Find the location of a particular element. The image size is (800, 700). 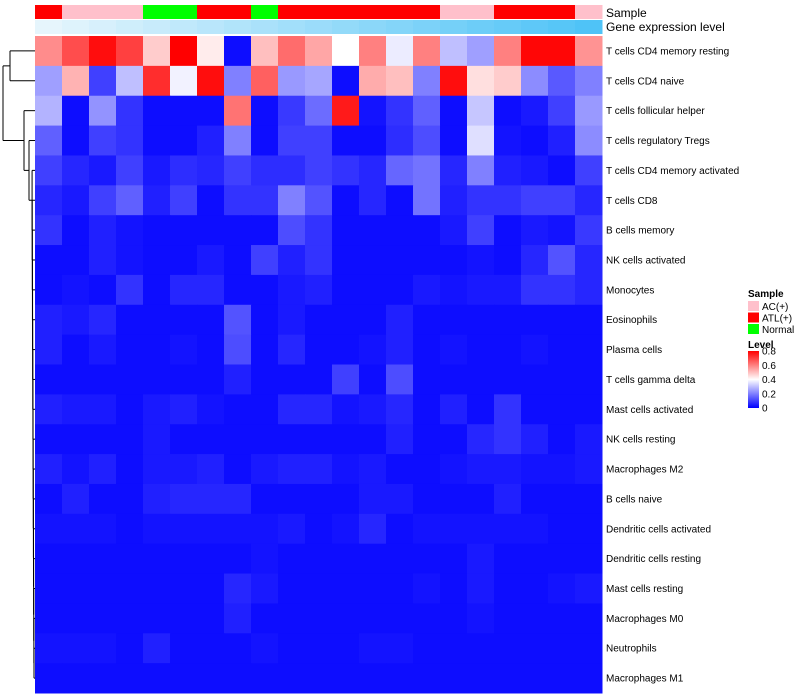

row-label: Macrophages M1 is located at coordinates (645, 679).